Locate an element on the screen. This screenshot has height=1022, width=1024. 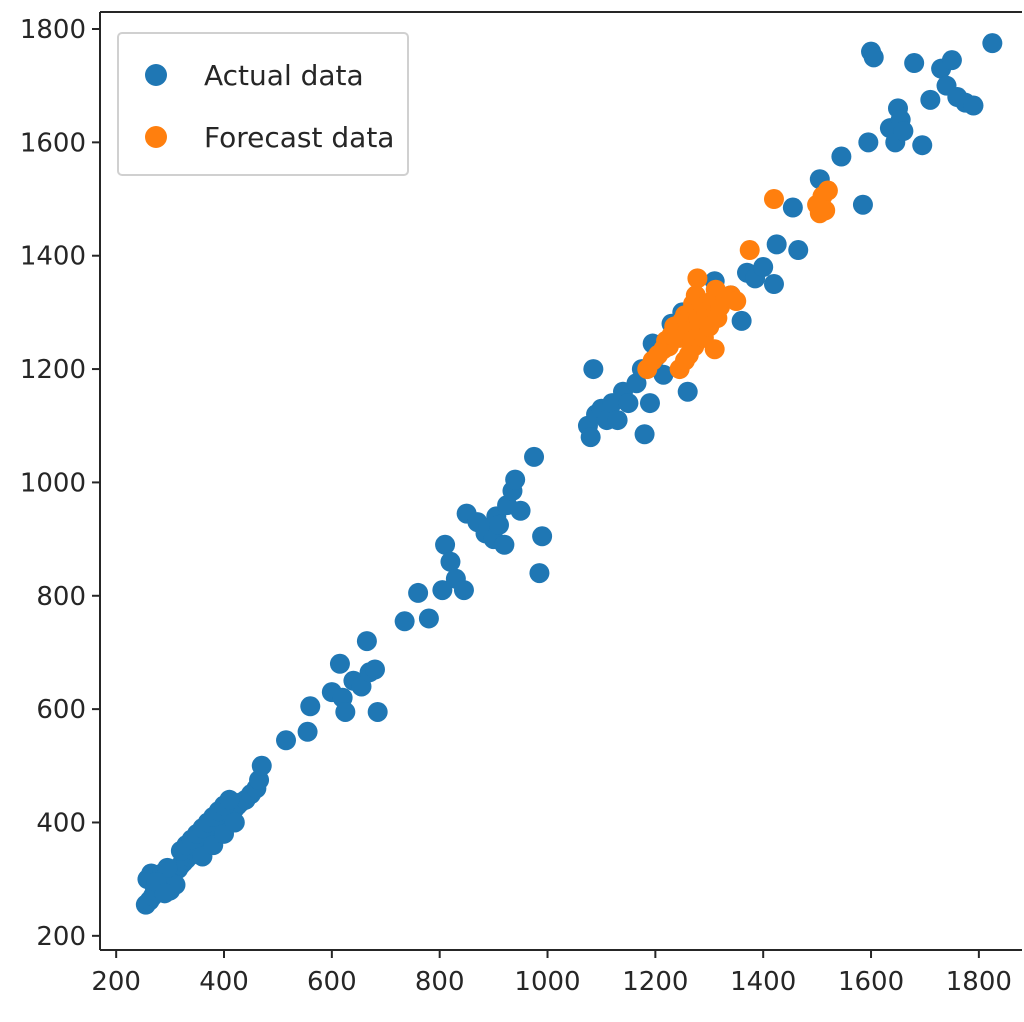
x-tick-label: 1200 is located at coordinates (655, 982).